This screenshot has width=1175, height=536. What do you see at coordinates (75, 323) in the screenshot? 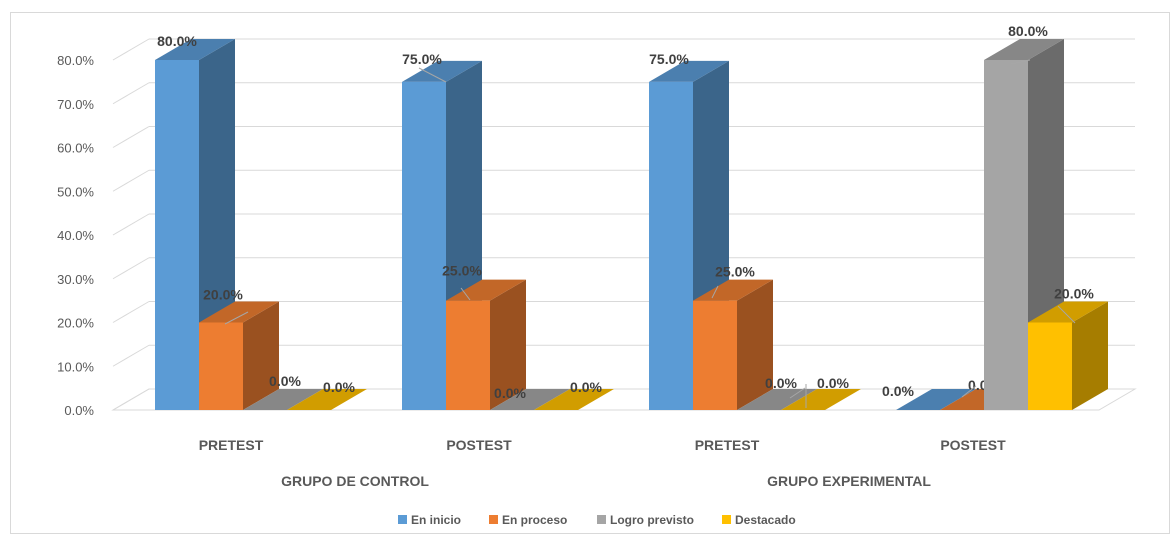
I see `y-tick-label: 20.0%` at bounding box center [75, 323].